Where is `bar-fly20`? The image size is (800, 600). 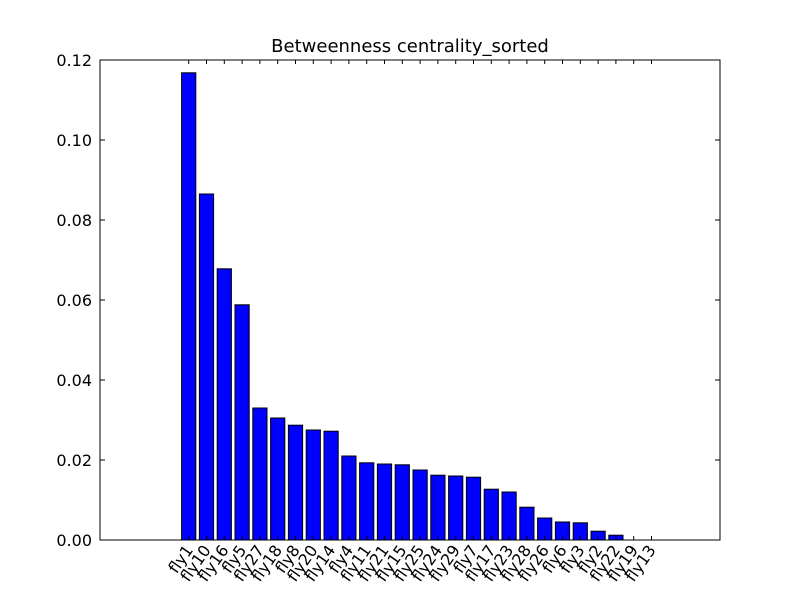 bar-fly20 is located at coordinates (313, 485).